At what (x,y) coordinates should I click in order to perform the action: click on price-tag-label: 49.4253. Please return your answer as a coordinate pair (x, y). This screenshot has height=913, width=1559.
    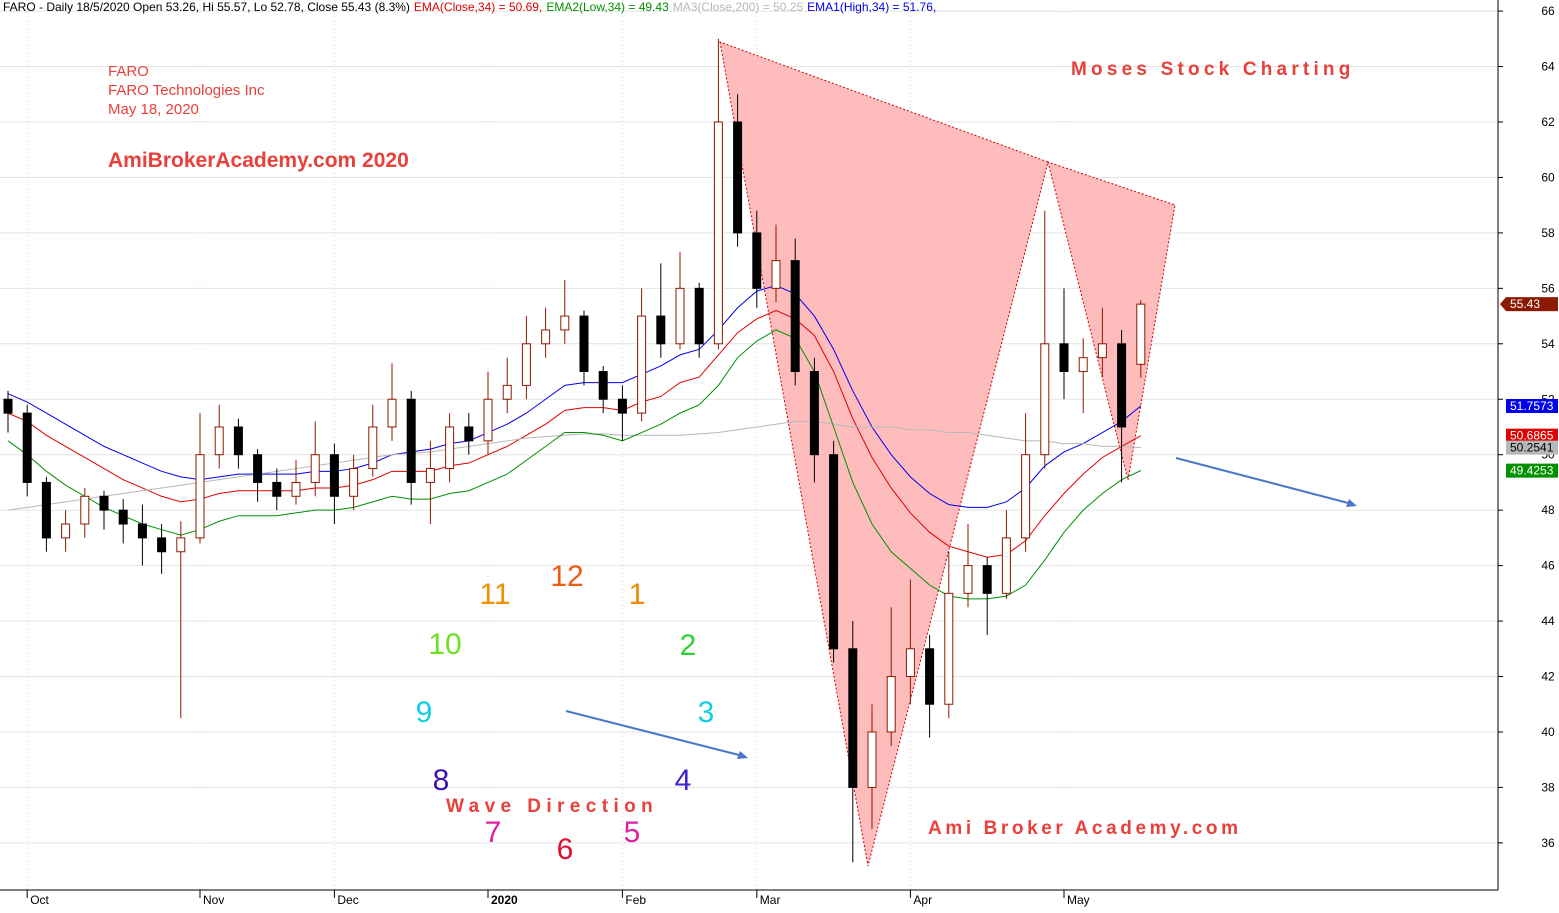
    Looking at the image, I should click on (1532, 471).